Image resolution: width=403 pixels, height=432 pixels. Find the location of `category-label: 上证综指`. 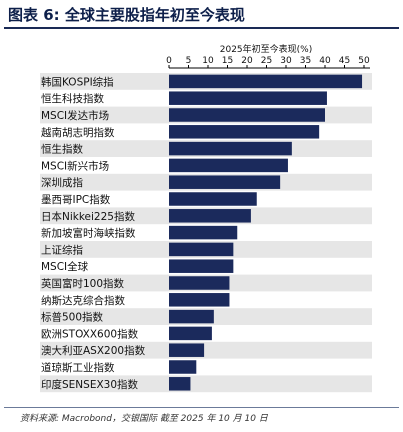

category-label: 上证综指 is located at coordinates (62, 249).